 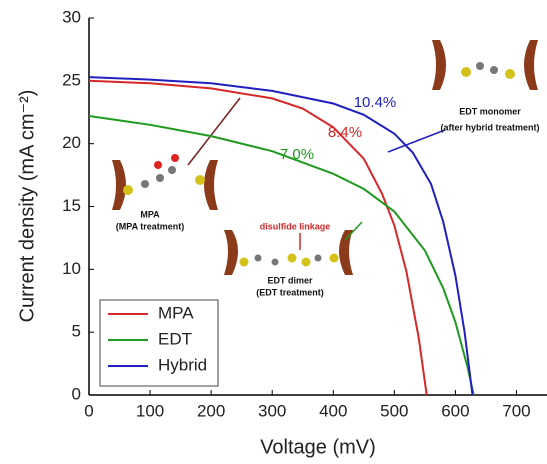 I want to click on x-tick-label: 700, so click(x=516, y=410).